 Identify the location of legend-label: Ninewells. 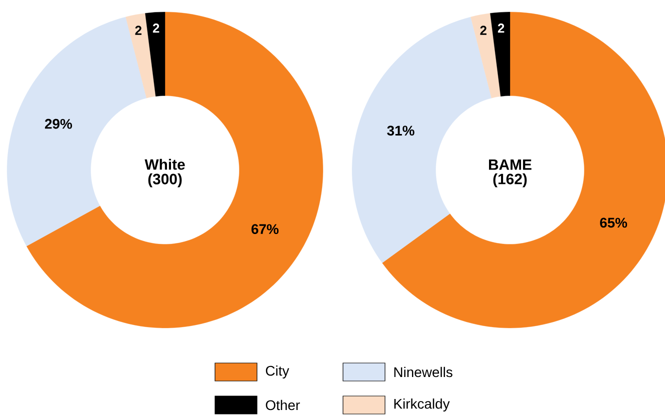
(423, 372).